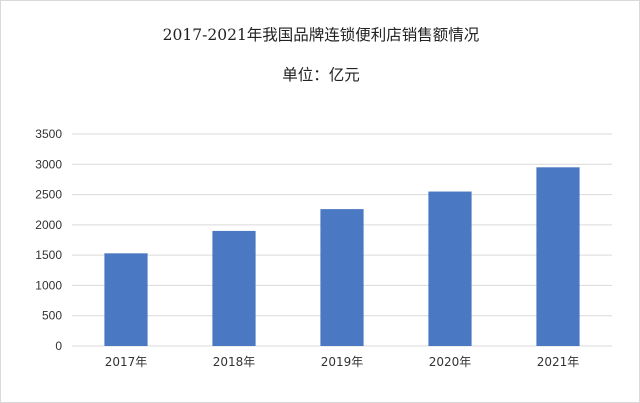 This screenshot has height=403, width=640. I want to click on x-tick-label: 2020年, so click(450, 362).